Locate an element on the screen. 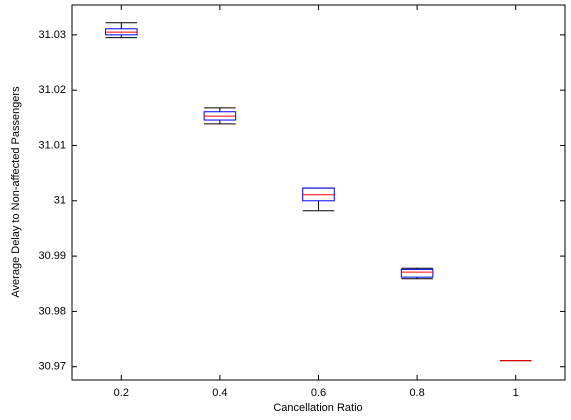 This screenshot has height=420, width=571. y-axis-title: Average Delay to Non-affected Passengers is located at coordinates (16, 192).